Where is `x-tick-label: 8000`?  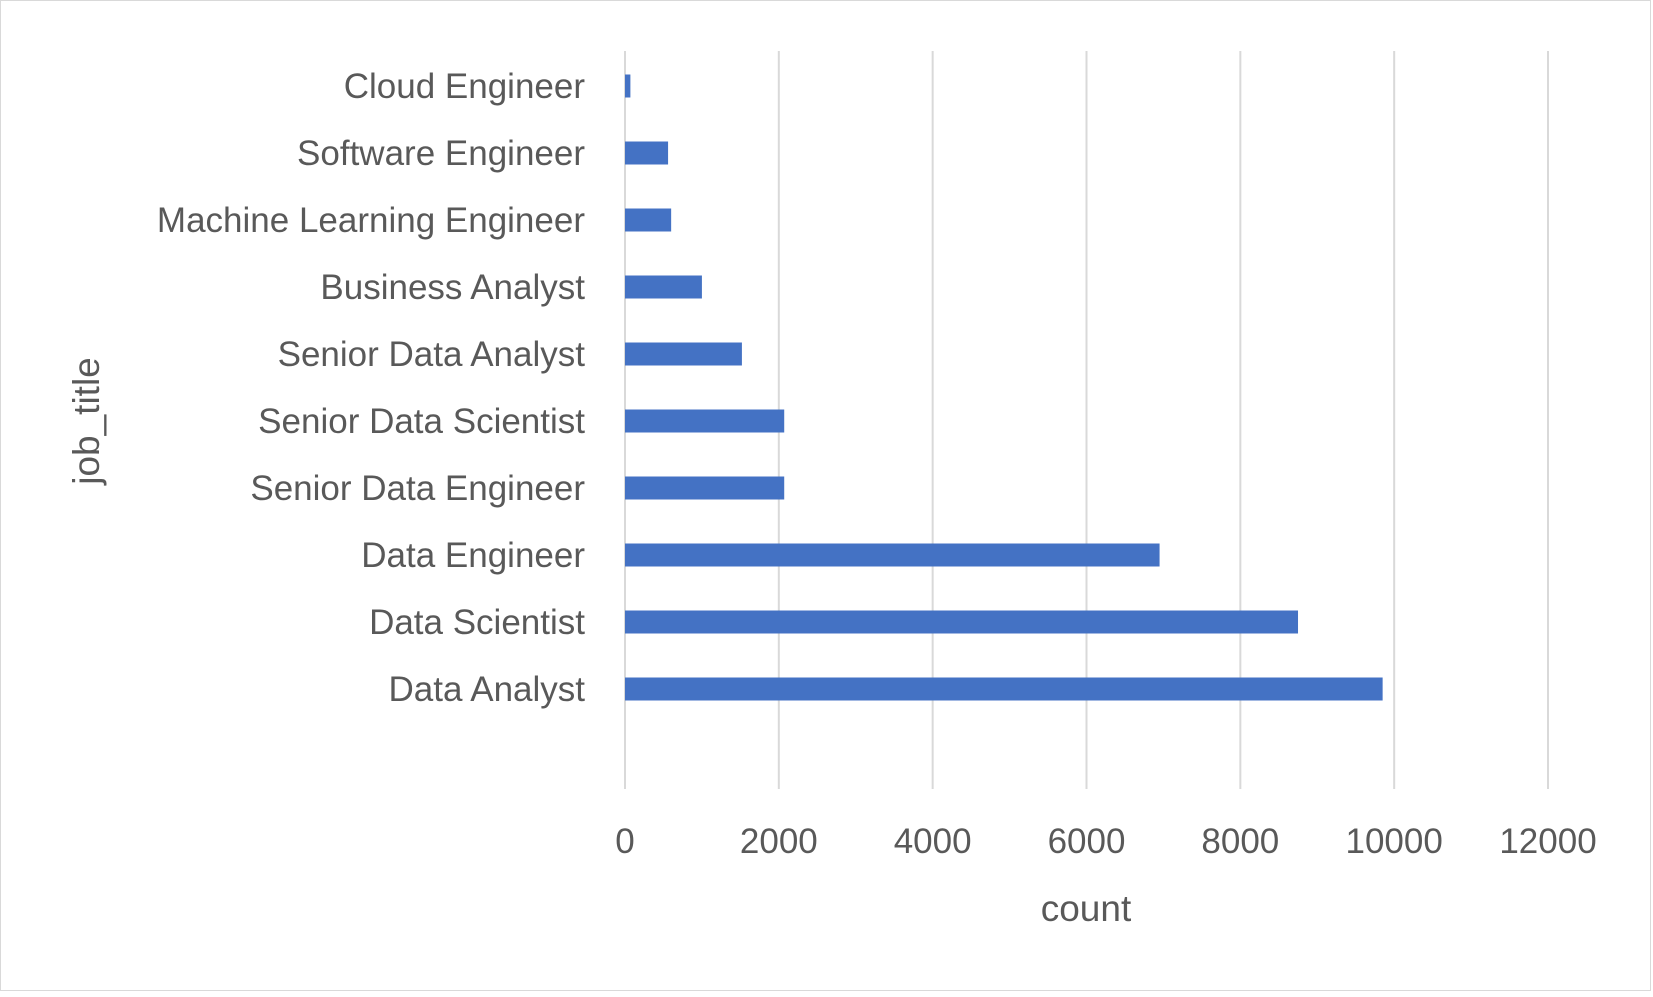 x-tick-label: 8000 is located at coordinates (1240, 841).